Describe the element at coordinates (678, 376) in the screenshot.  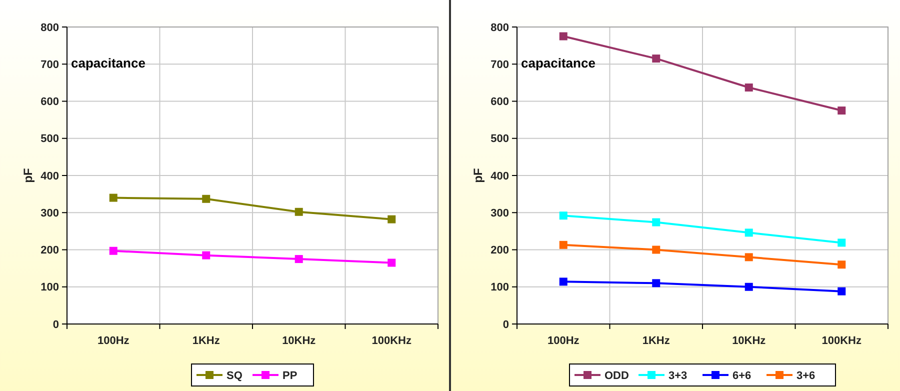
I see `legend-label: 3+3` at that location.